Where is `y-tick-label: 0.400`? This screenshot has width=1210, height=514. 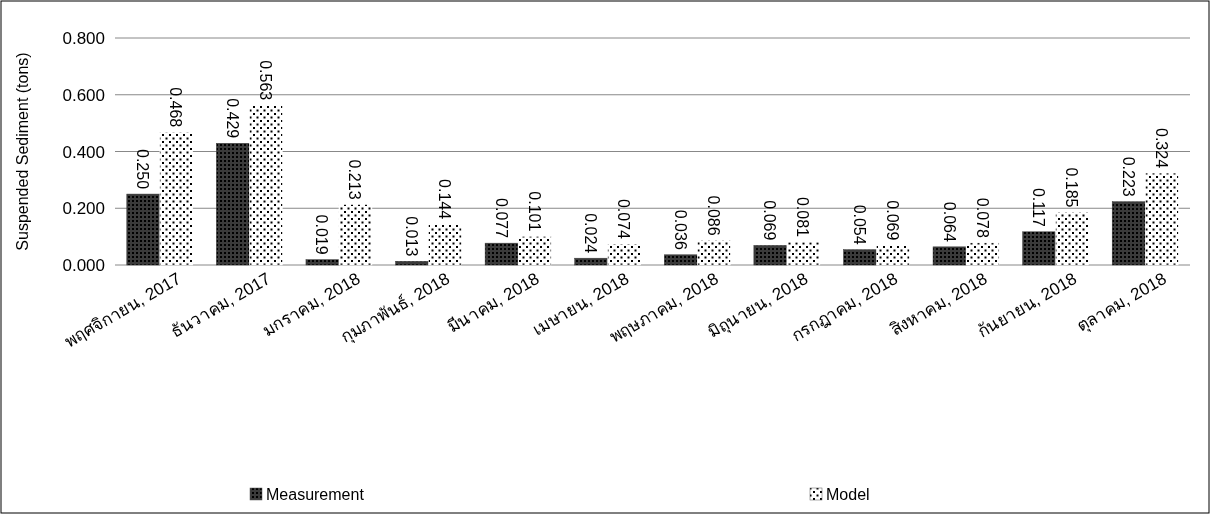 y-tick-label: 0.400 is located at coordinates (83, 152).